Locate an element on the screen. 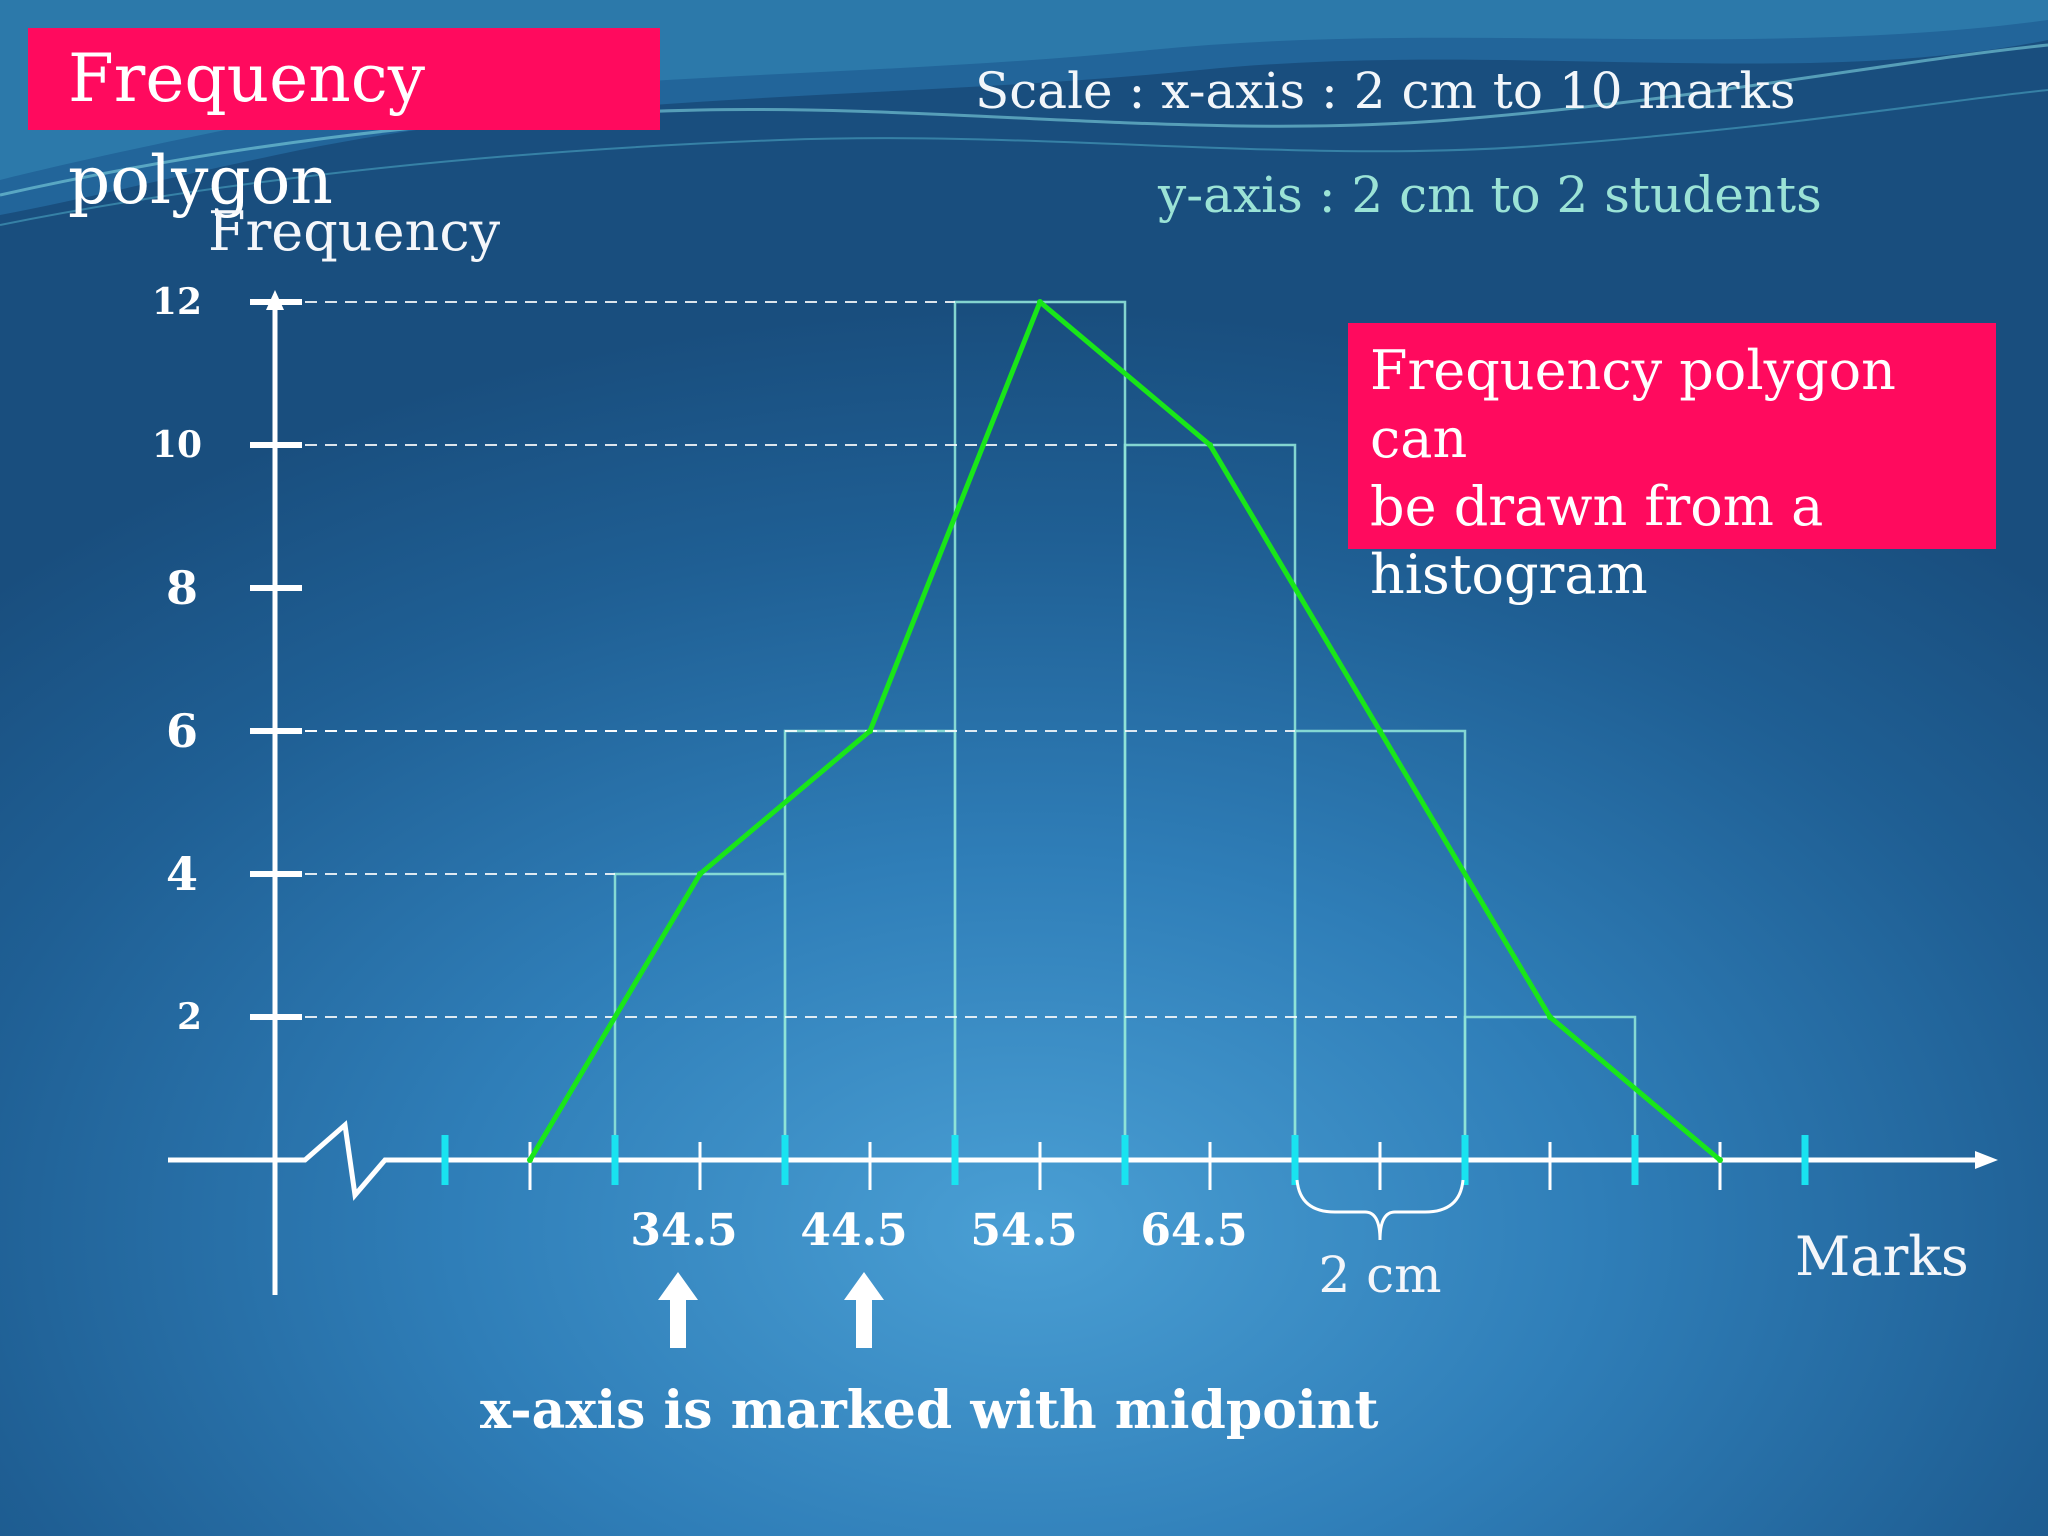 The width and height of the screenshot is (2048, 1536). x-tick-label: 54.5 is located at coordinates (1023, 1230).